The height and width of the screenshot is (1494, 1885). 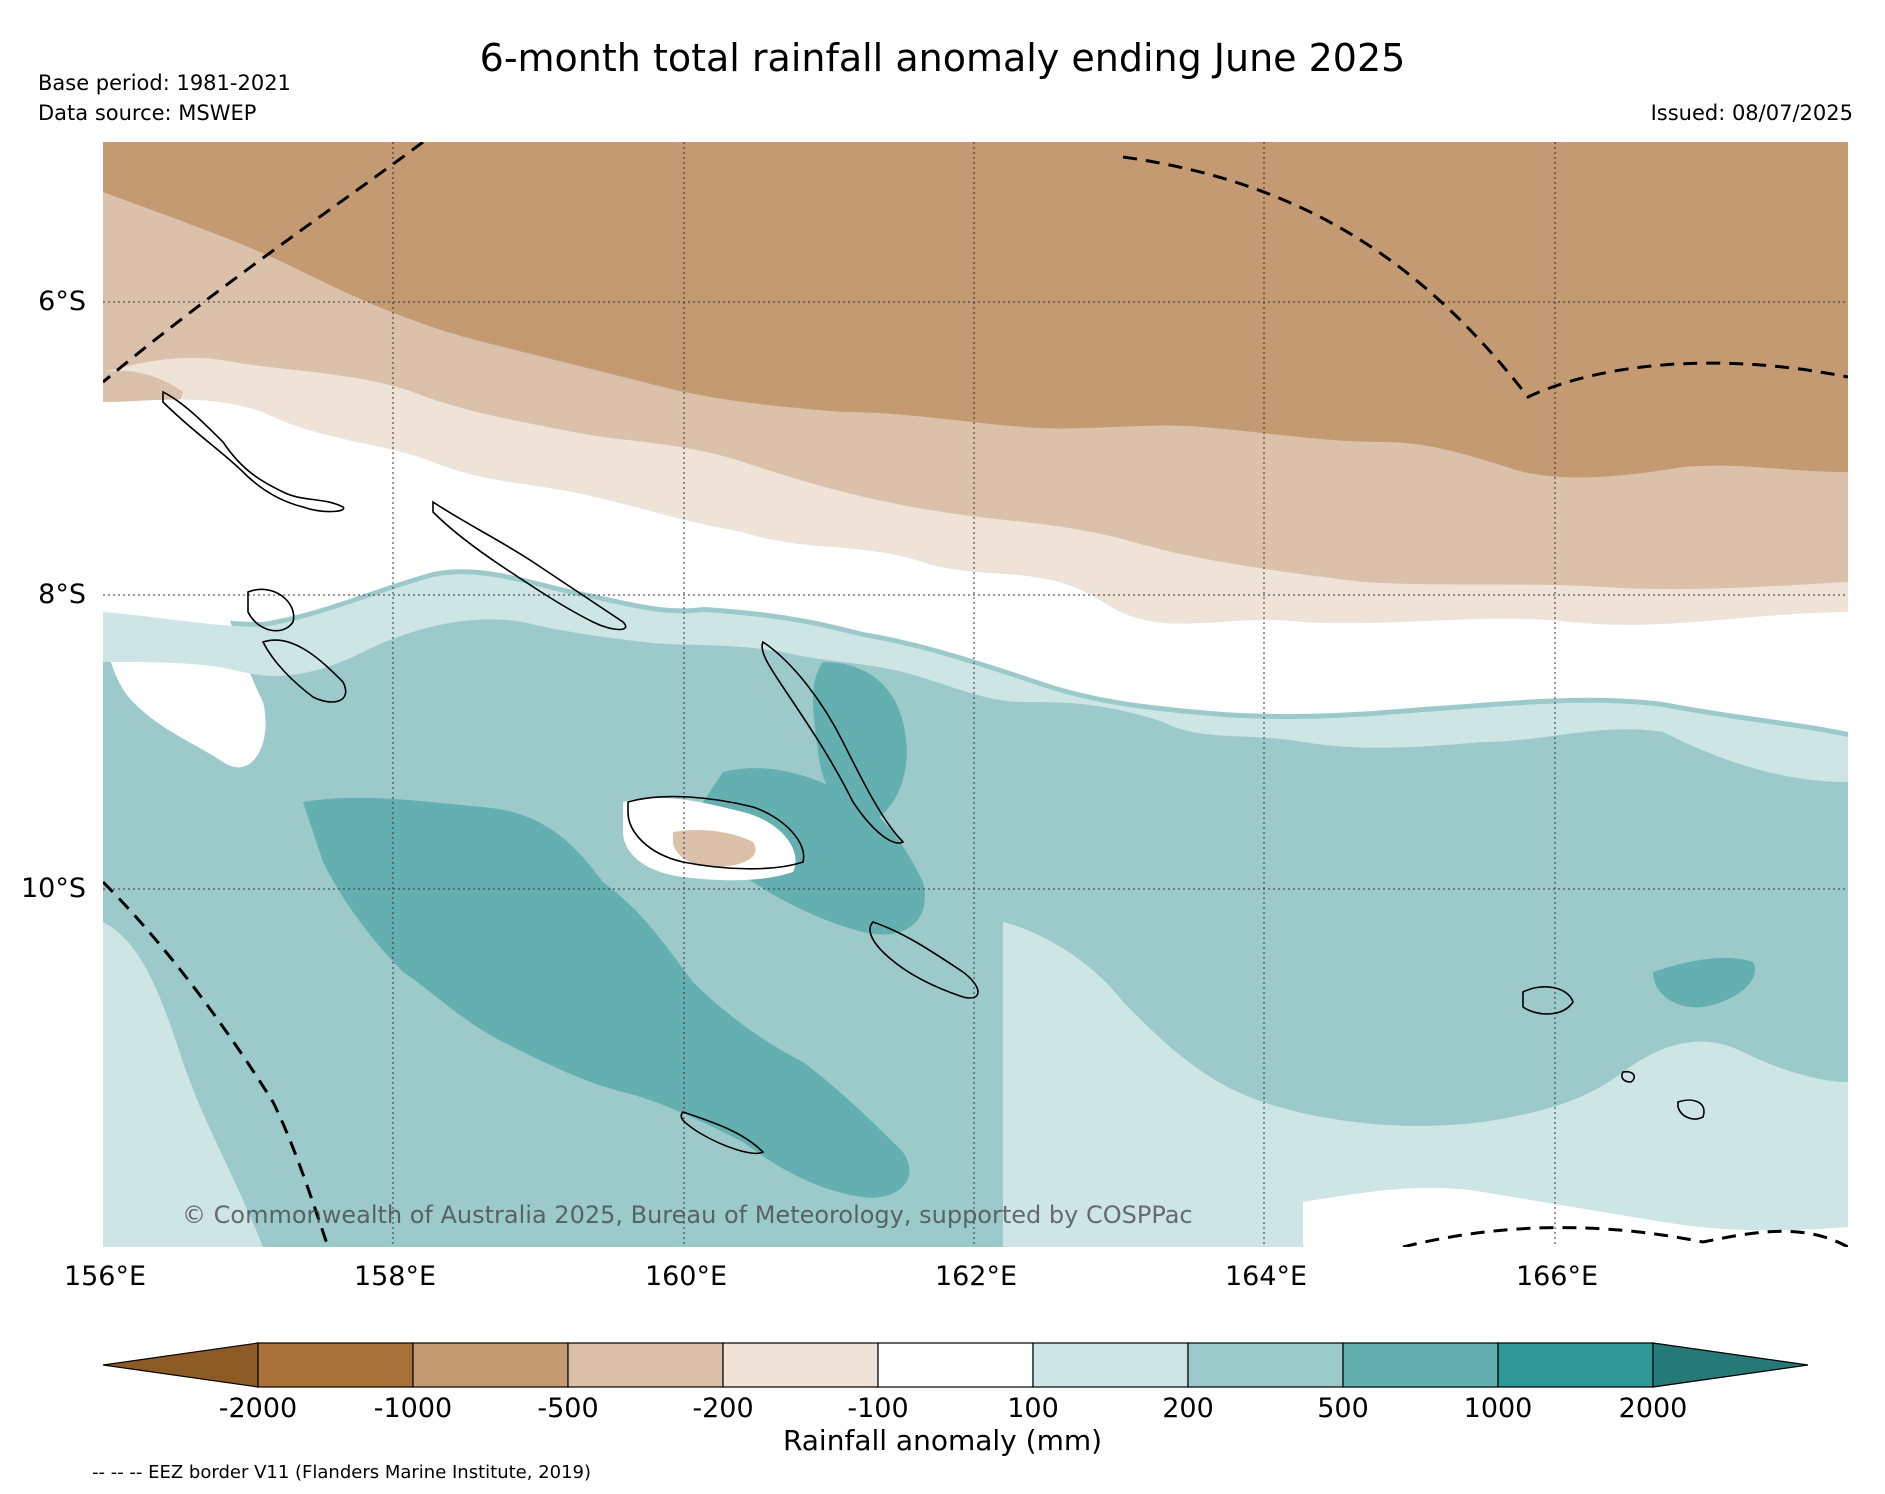 I want to click on colorbar-swatch-minus200-minus100, so click(x=800, y=1365).